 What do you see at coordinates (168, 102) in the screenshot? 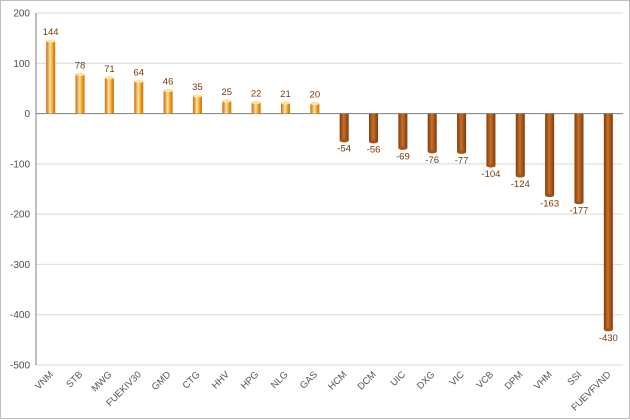
I see `bar-gmd` at bounding box center [168, 102].